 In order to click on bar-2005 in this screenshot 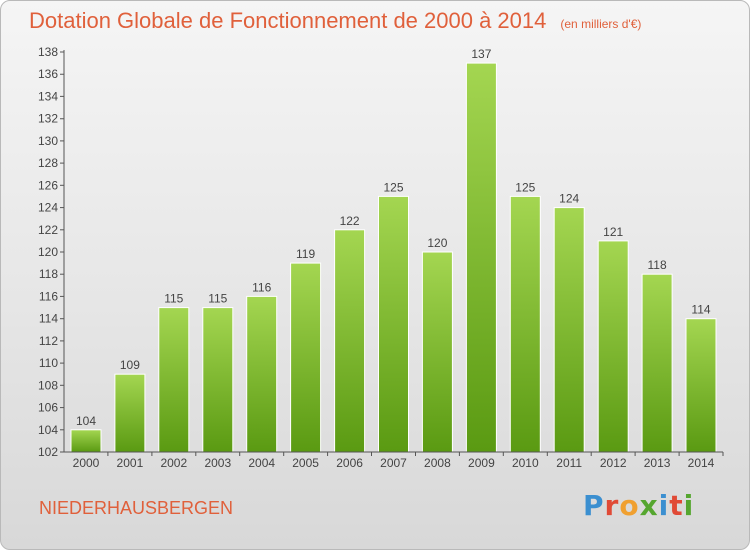, I will do `click(306, 357)`.